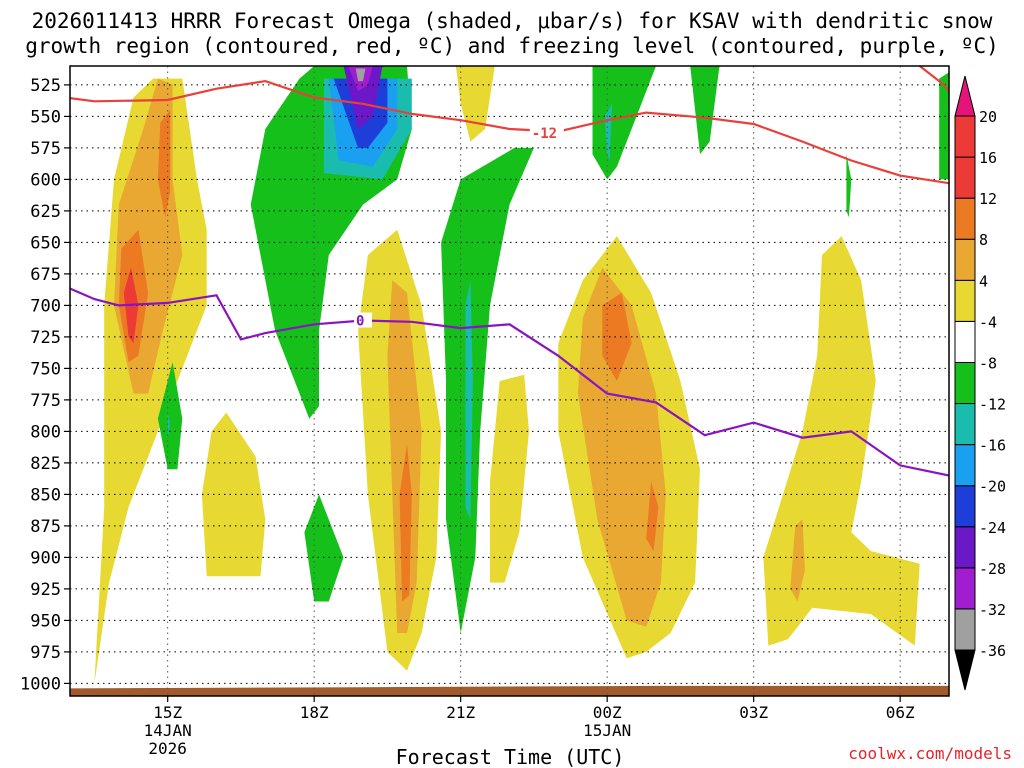 This screenshot has width=1024, height=768. Describe the element at coordinates (992, 487) in the screenshot. I see `colorbar-label--20: -20` at that location.